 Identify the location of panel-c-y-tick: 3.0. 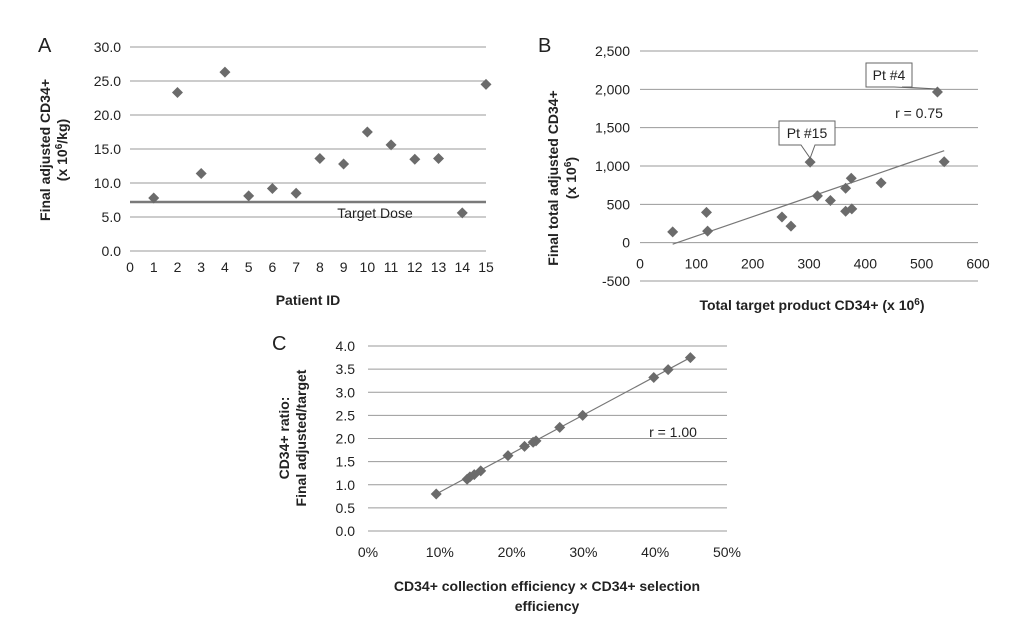
(346, 392).